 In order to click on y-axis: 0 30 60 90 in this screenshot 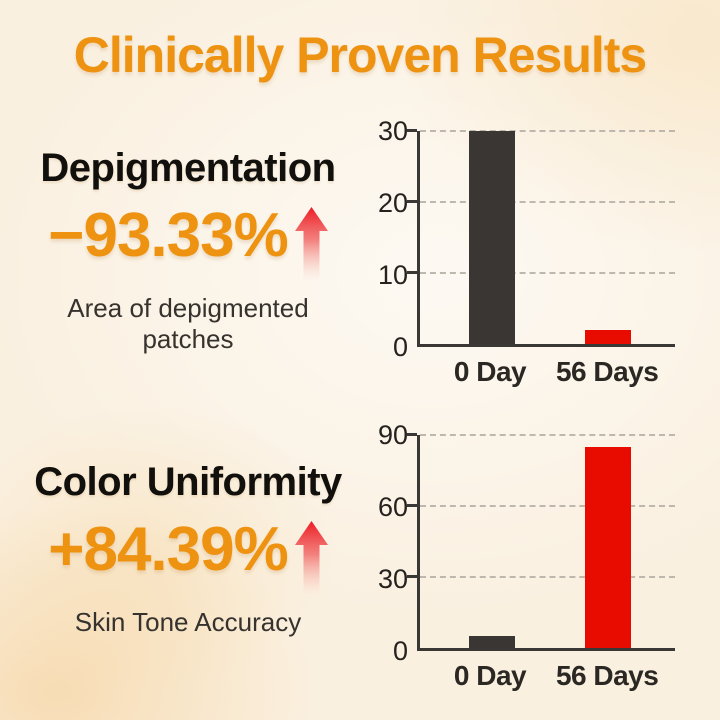, I will do `click(392, 543)`.